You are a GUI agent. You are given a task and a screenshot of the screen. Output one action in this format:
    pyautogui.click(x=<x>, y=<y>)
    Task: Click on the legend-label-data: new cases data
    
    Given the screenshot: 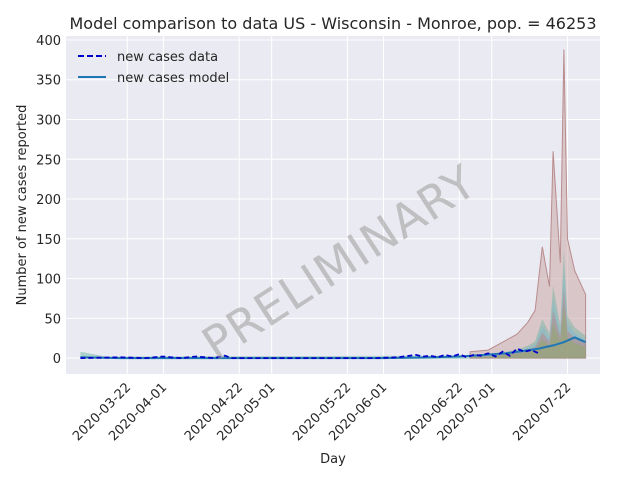 What is the action you would take?
    pyautogui.click(x=167, y=57)
    